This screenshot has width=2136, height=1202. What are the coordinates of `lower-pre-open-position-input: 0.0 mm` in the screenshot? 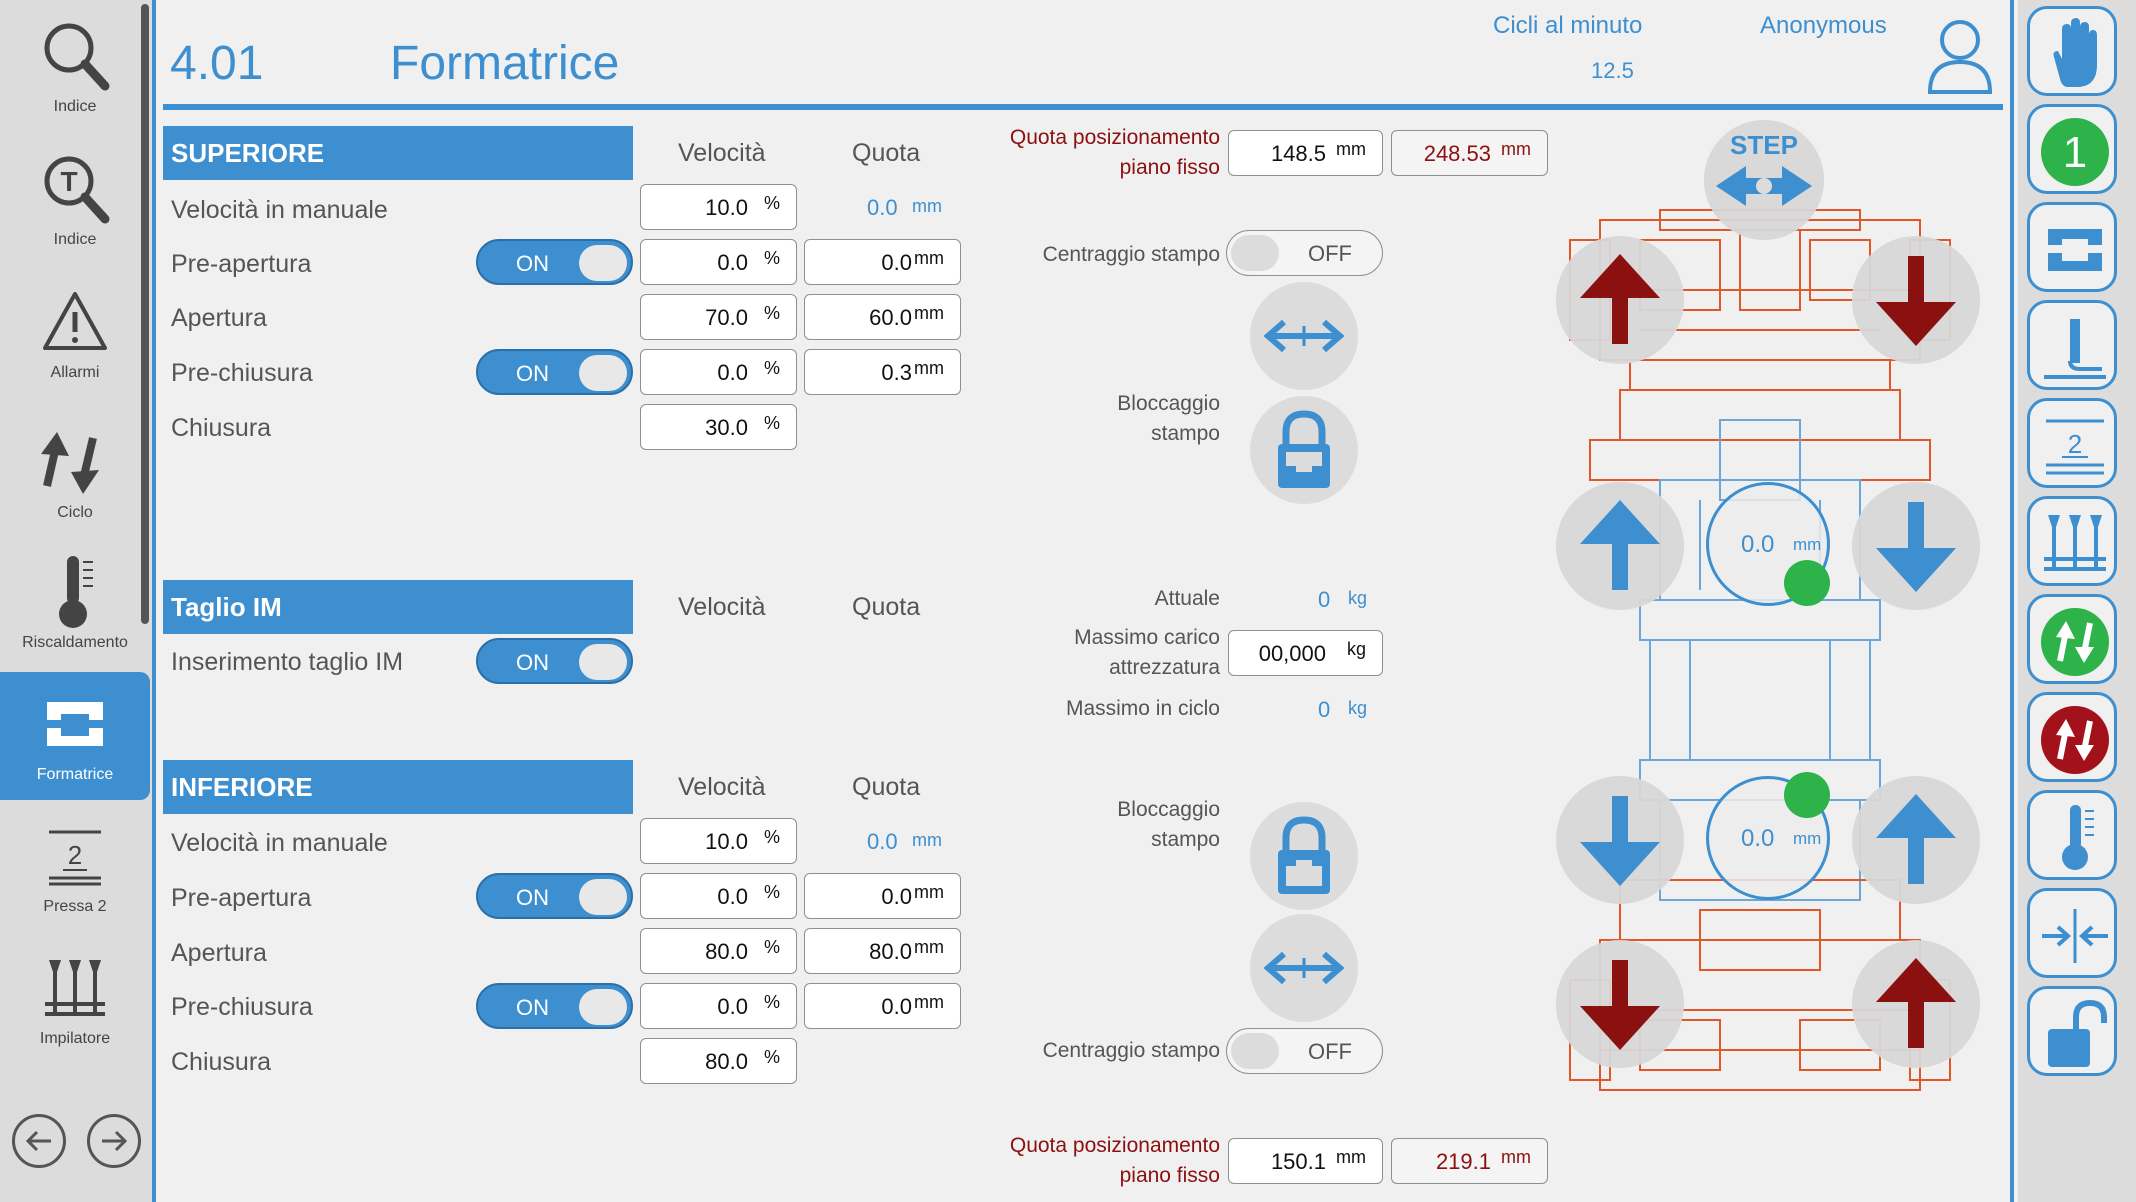 It's located at (882, 896).